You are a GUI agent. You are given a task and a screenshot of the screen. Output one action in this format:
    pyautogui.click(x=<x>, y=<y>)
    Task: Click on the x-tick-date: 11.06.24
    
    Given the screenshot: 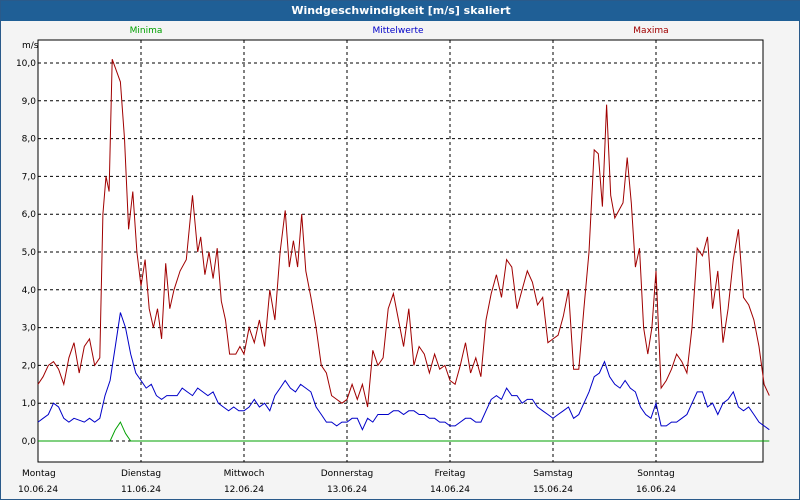 What is the action you would take?
    pyautogui.click(x=141, y=490)
    